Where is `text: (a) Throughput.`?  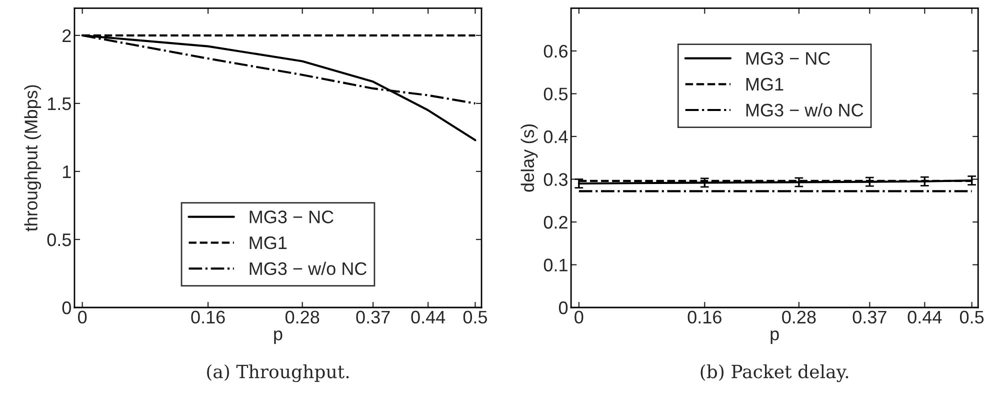 text: (a) Throughput. is located at coordinates (278, 373).